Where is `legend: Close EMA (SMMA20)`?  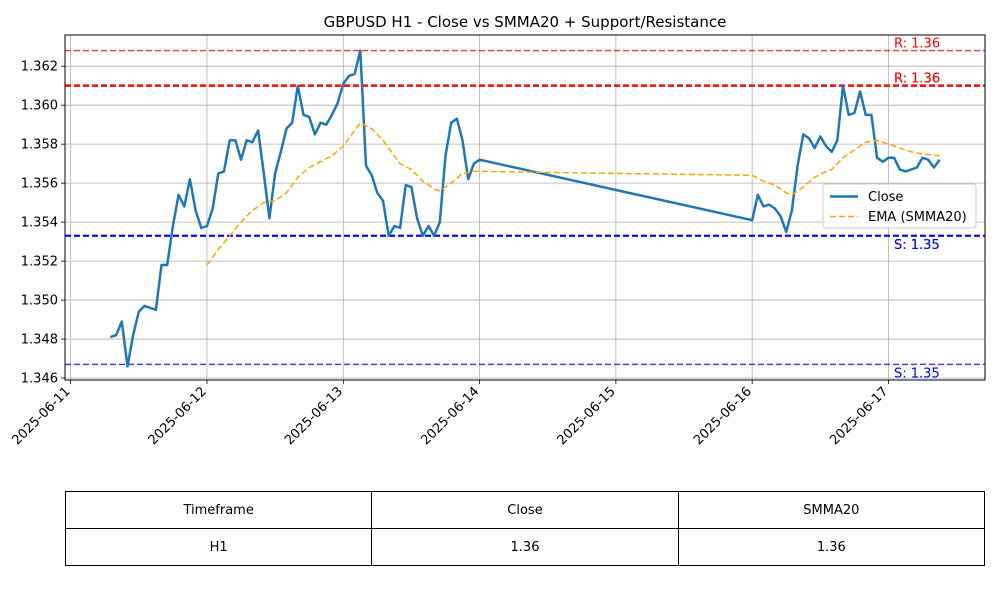 legend: Close EMA (SMMA20) is located at coordinates (899, 206).